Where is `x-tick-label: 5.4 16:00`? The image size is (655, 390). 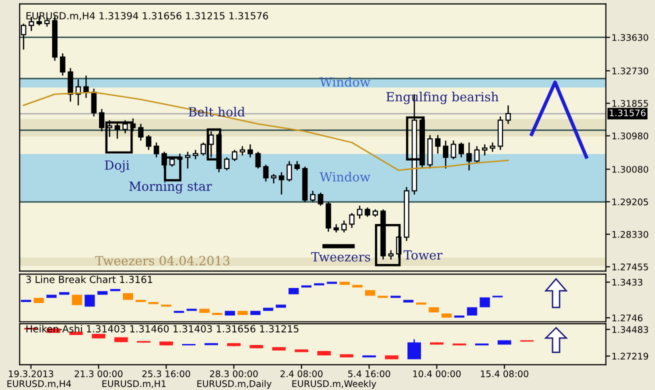 x-tick-label: 5.4 16:00 is located at coordinates (369, 374).